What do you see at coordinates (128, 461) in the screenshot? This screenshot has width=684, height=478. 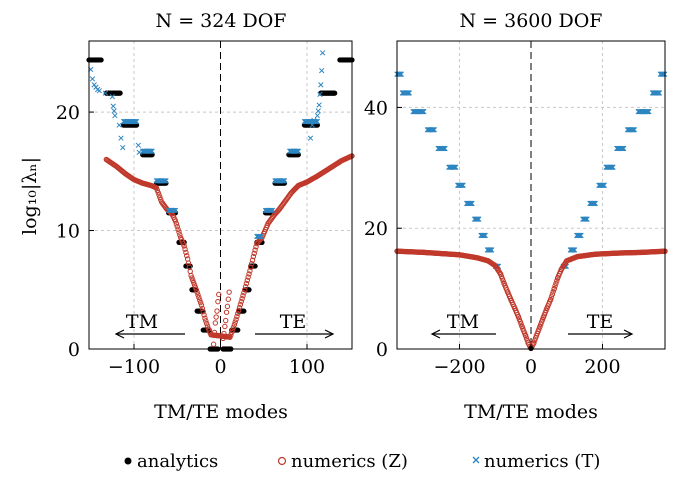 I see `legend-analytics-marker` at bounding box center [128, 461].